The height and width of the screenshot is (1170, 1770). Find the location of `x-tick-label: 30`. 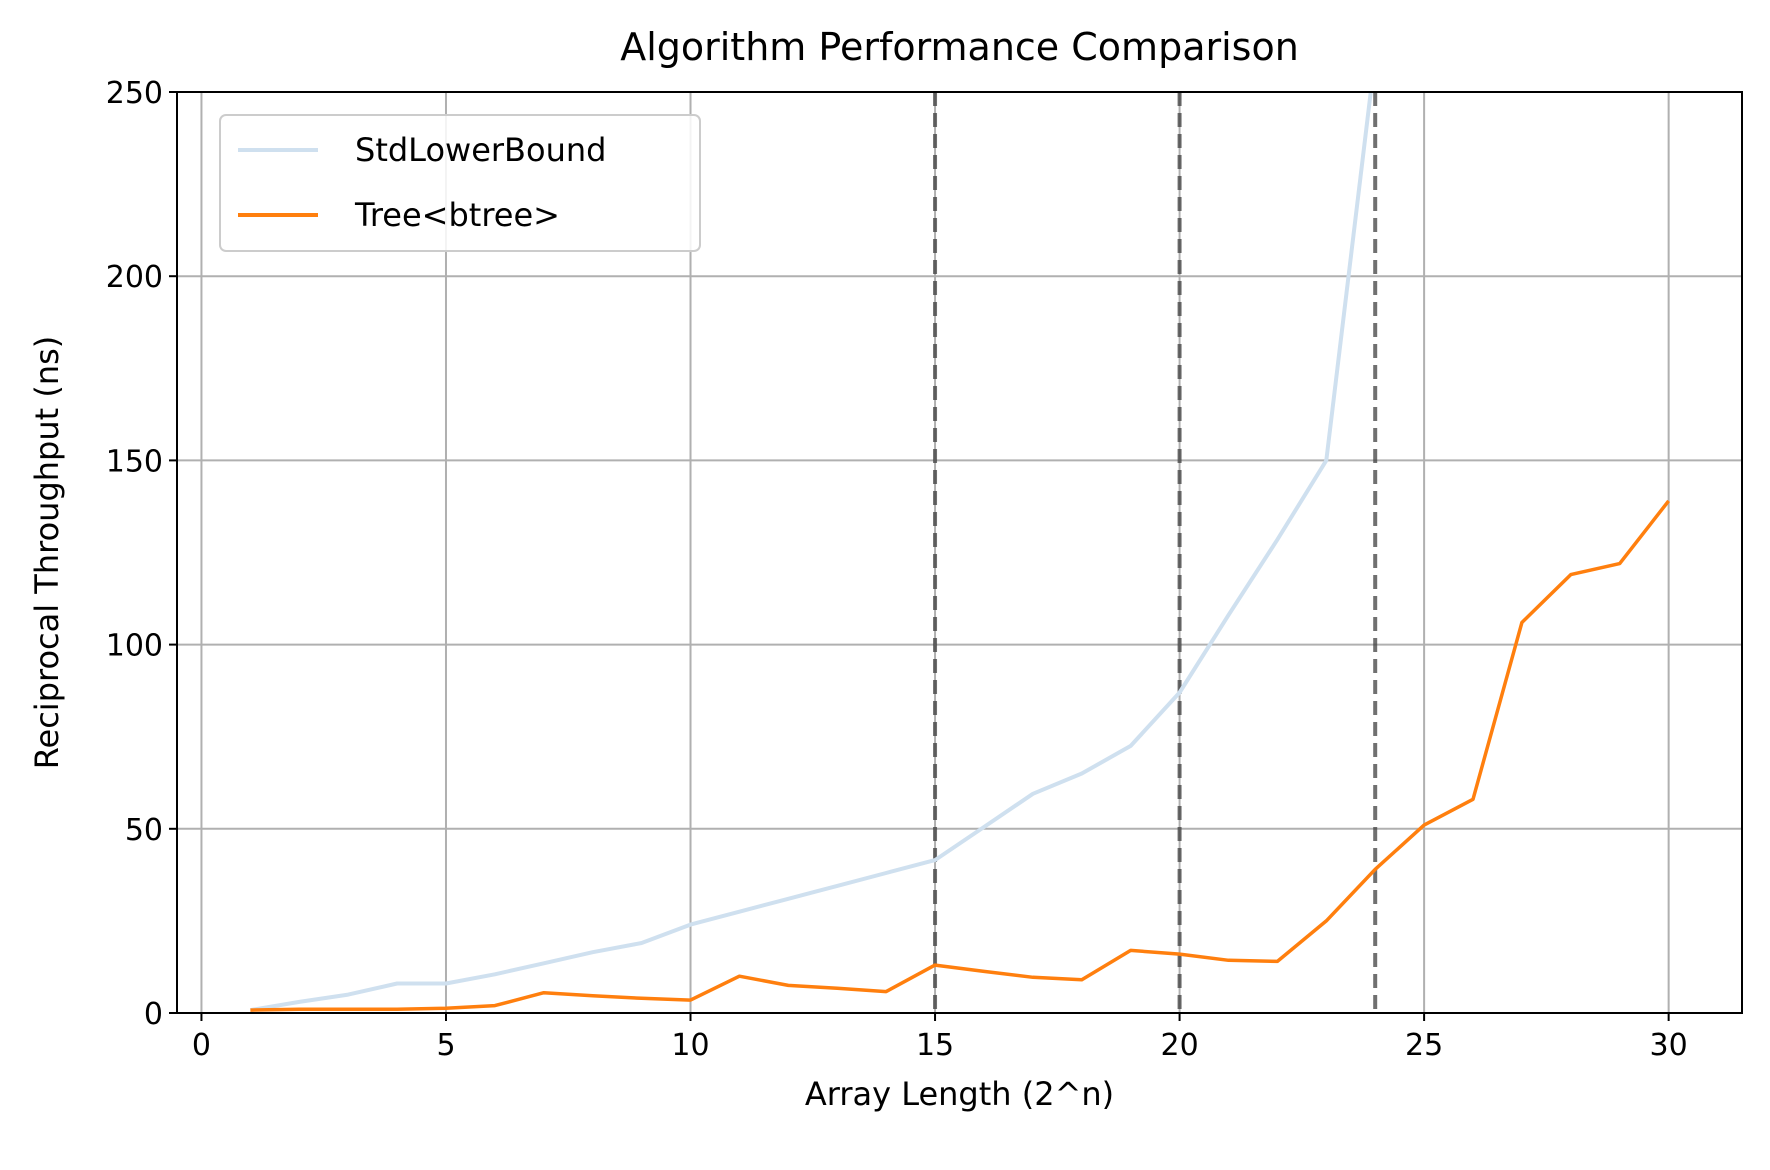

x-tick-label: 30 is located at coordinates (1669, 1045).